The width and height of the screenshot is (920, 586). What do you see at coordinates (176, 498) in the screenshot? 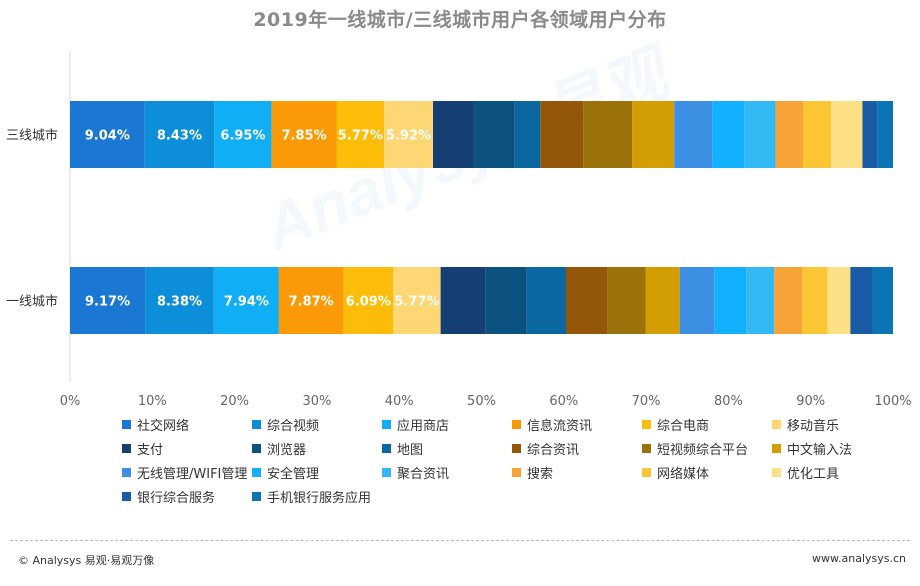
I see `legend-label: 银行综合服务` at bounding box center [176, 498].